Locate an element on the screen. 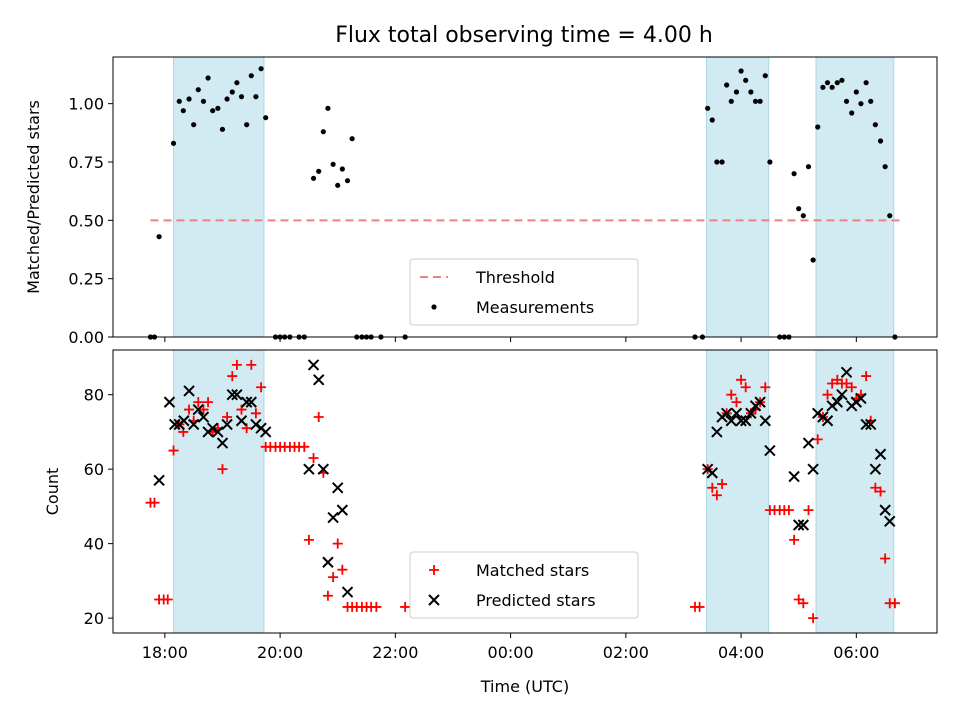 This screenshot has height=720, width=960. legend: Matched stars Predicted stars is located at coordinates (524, 585).